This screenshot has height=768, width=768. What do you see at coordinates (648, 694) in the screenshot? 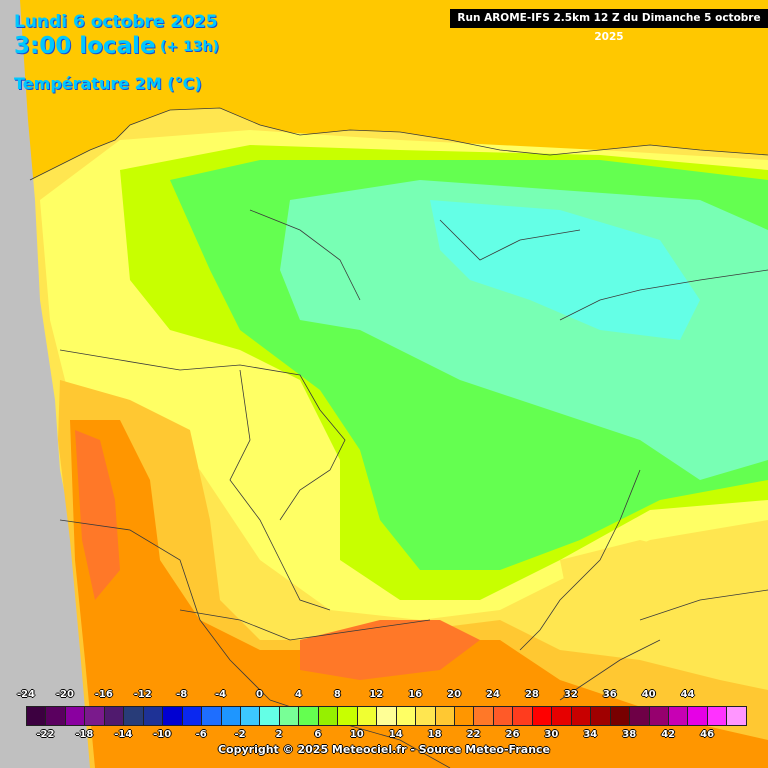
I see `legend-tick-label: 40` at bounding box center [648, 694].